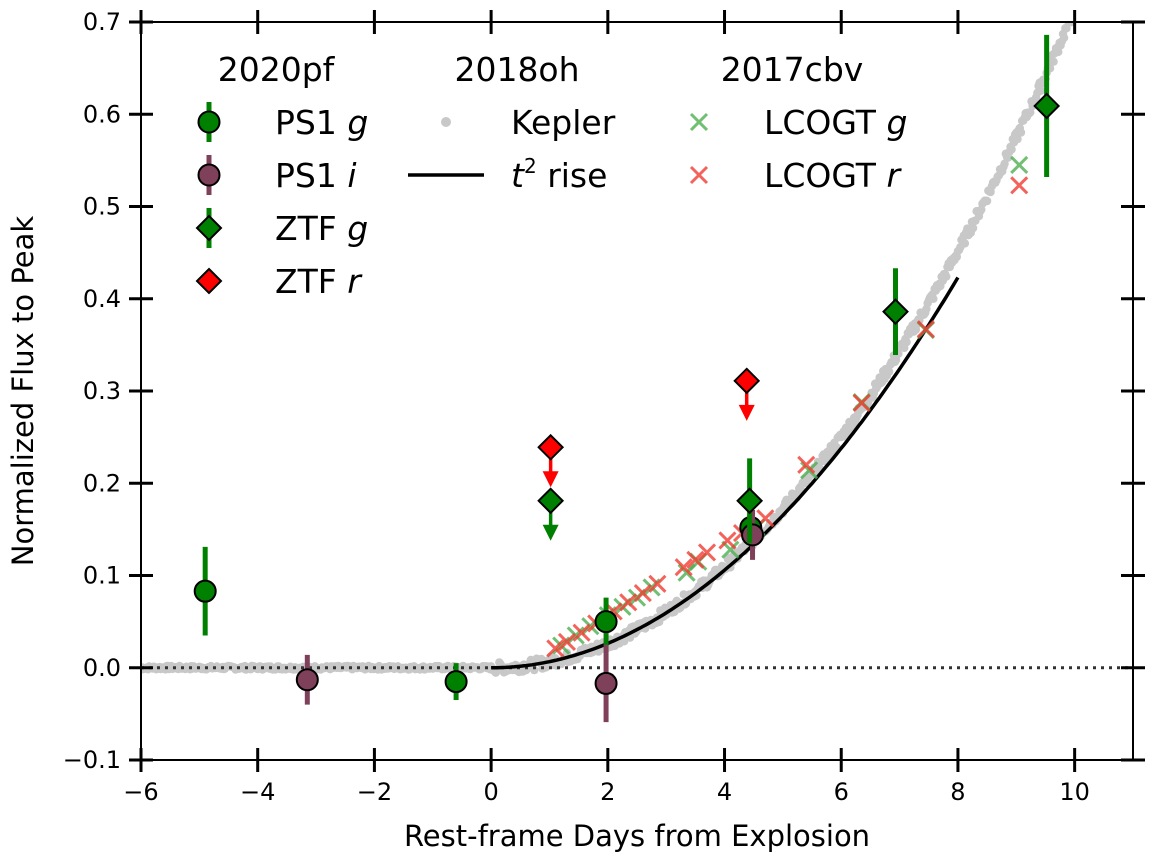 The width and height of the screenshot is (1158, 856). Describe the element at coordinates (637, 836) in the screenshot. I see `x-axis-title: Rest-frame Days from Explosion` at that location.